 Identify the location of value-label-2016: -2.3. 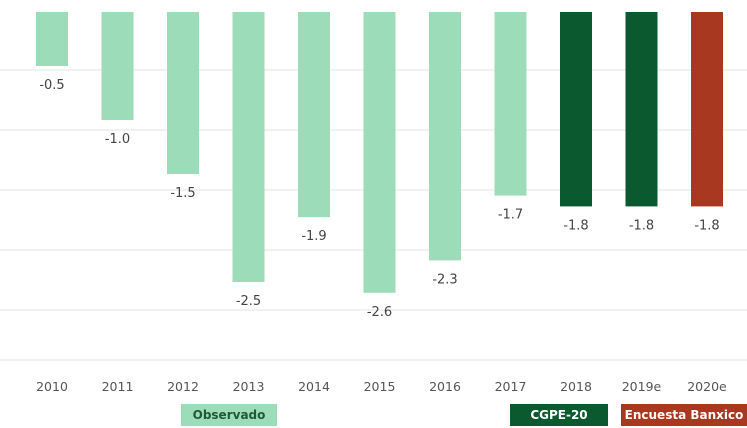
(444, 279).